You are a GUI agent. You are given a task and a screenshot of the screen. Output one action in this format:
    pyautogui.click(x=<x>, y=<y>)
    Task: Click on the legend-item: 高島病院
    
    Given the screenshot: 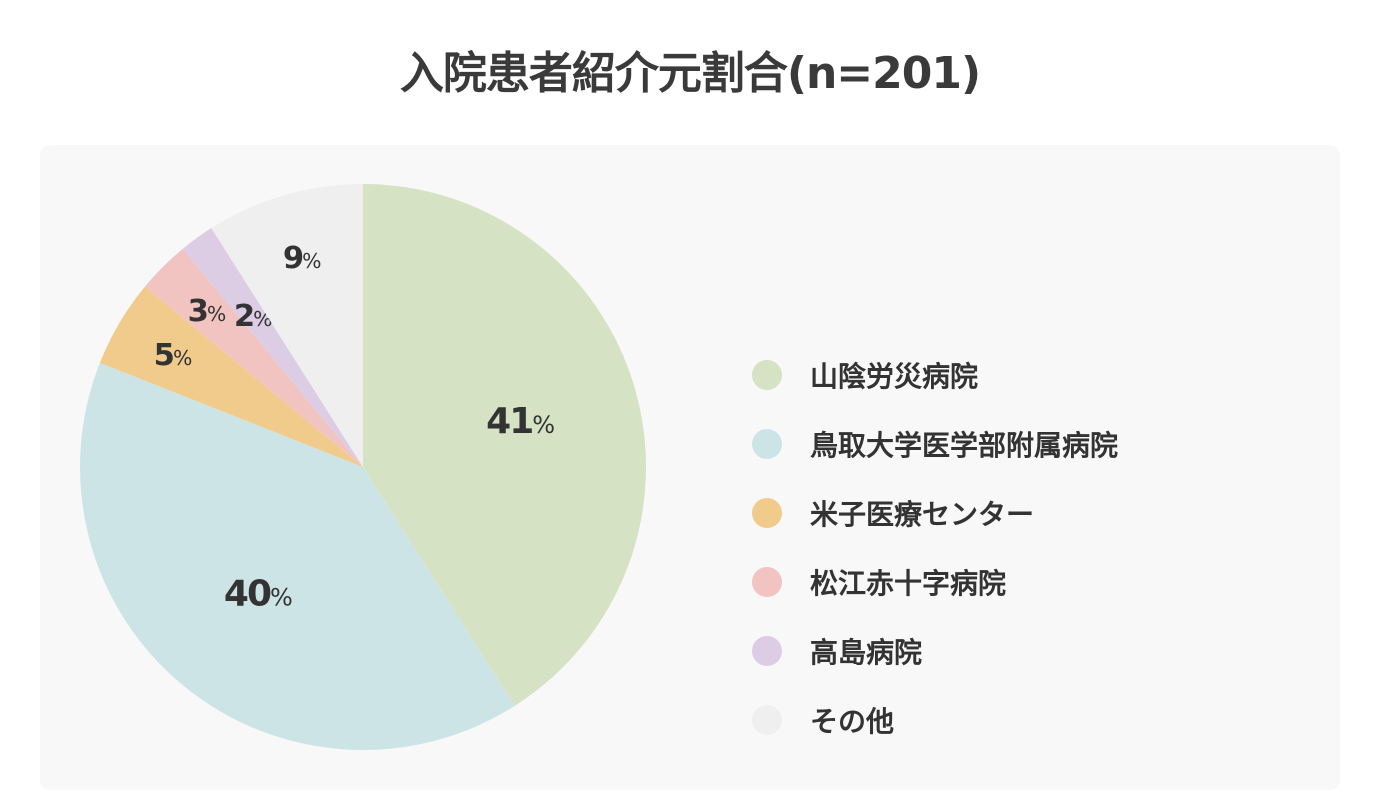 What is the action you would take?
    pyautogui.click(x=935, y=650)
    